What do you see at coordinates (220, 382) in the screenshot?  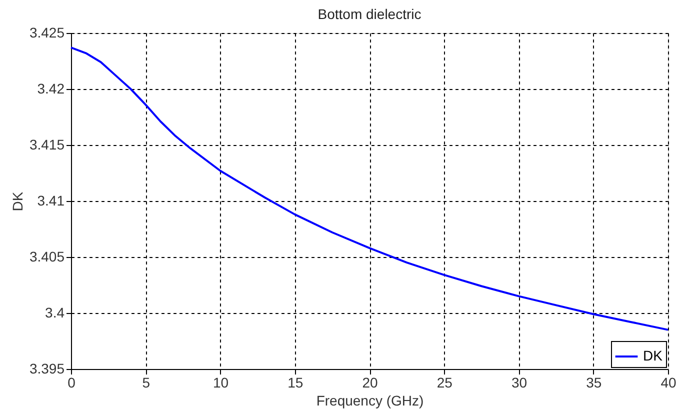 I see `x-tick-label: 10` at bounding box center [220, 382].